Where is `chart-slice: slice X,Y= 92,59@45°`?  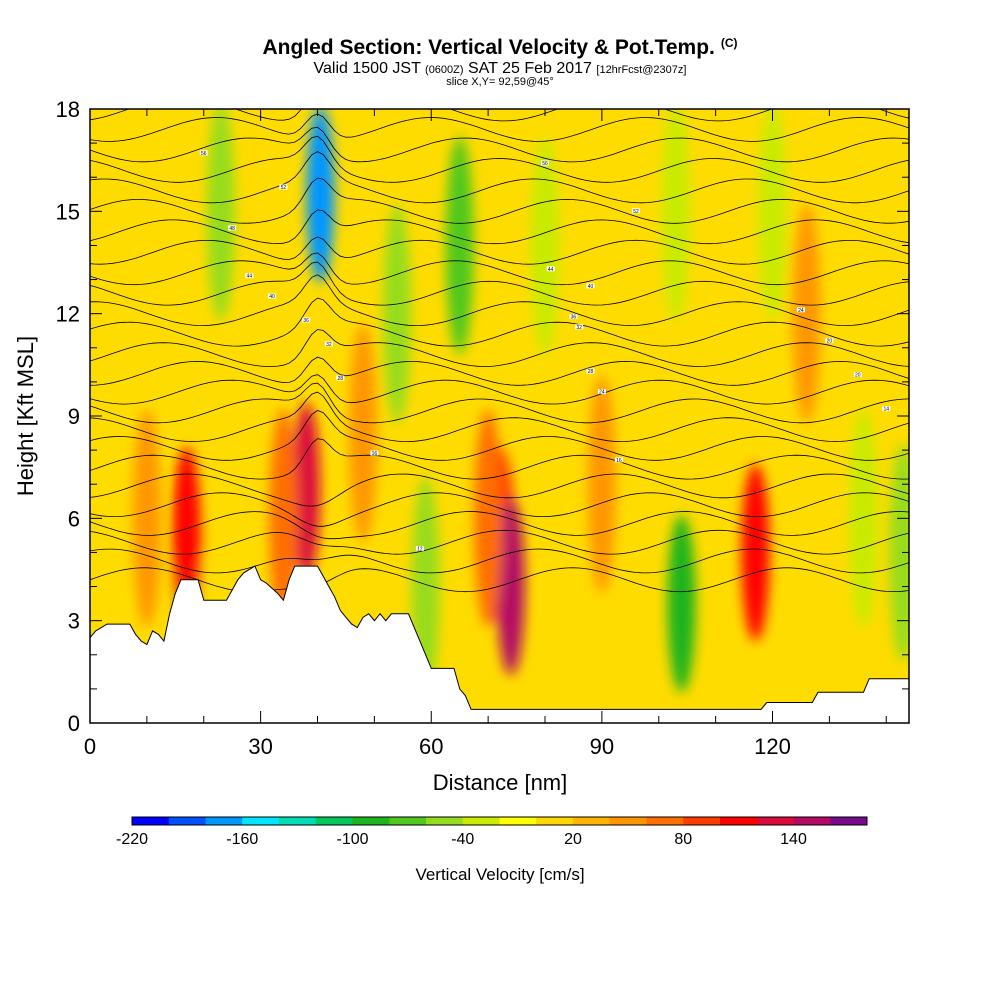
chart-slice: slice X,Y= 92,59@45° is located at coordinates (500, 82).